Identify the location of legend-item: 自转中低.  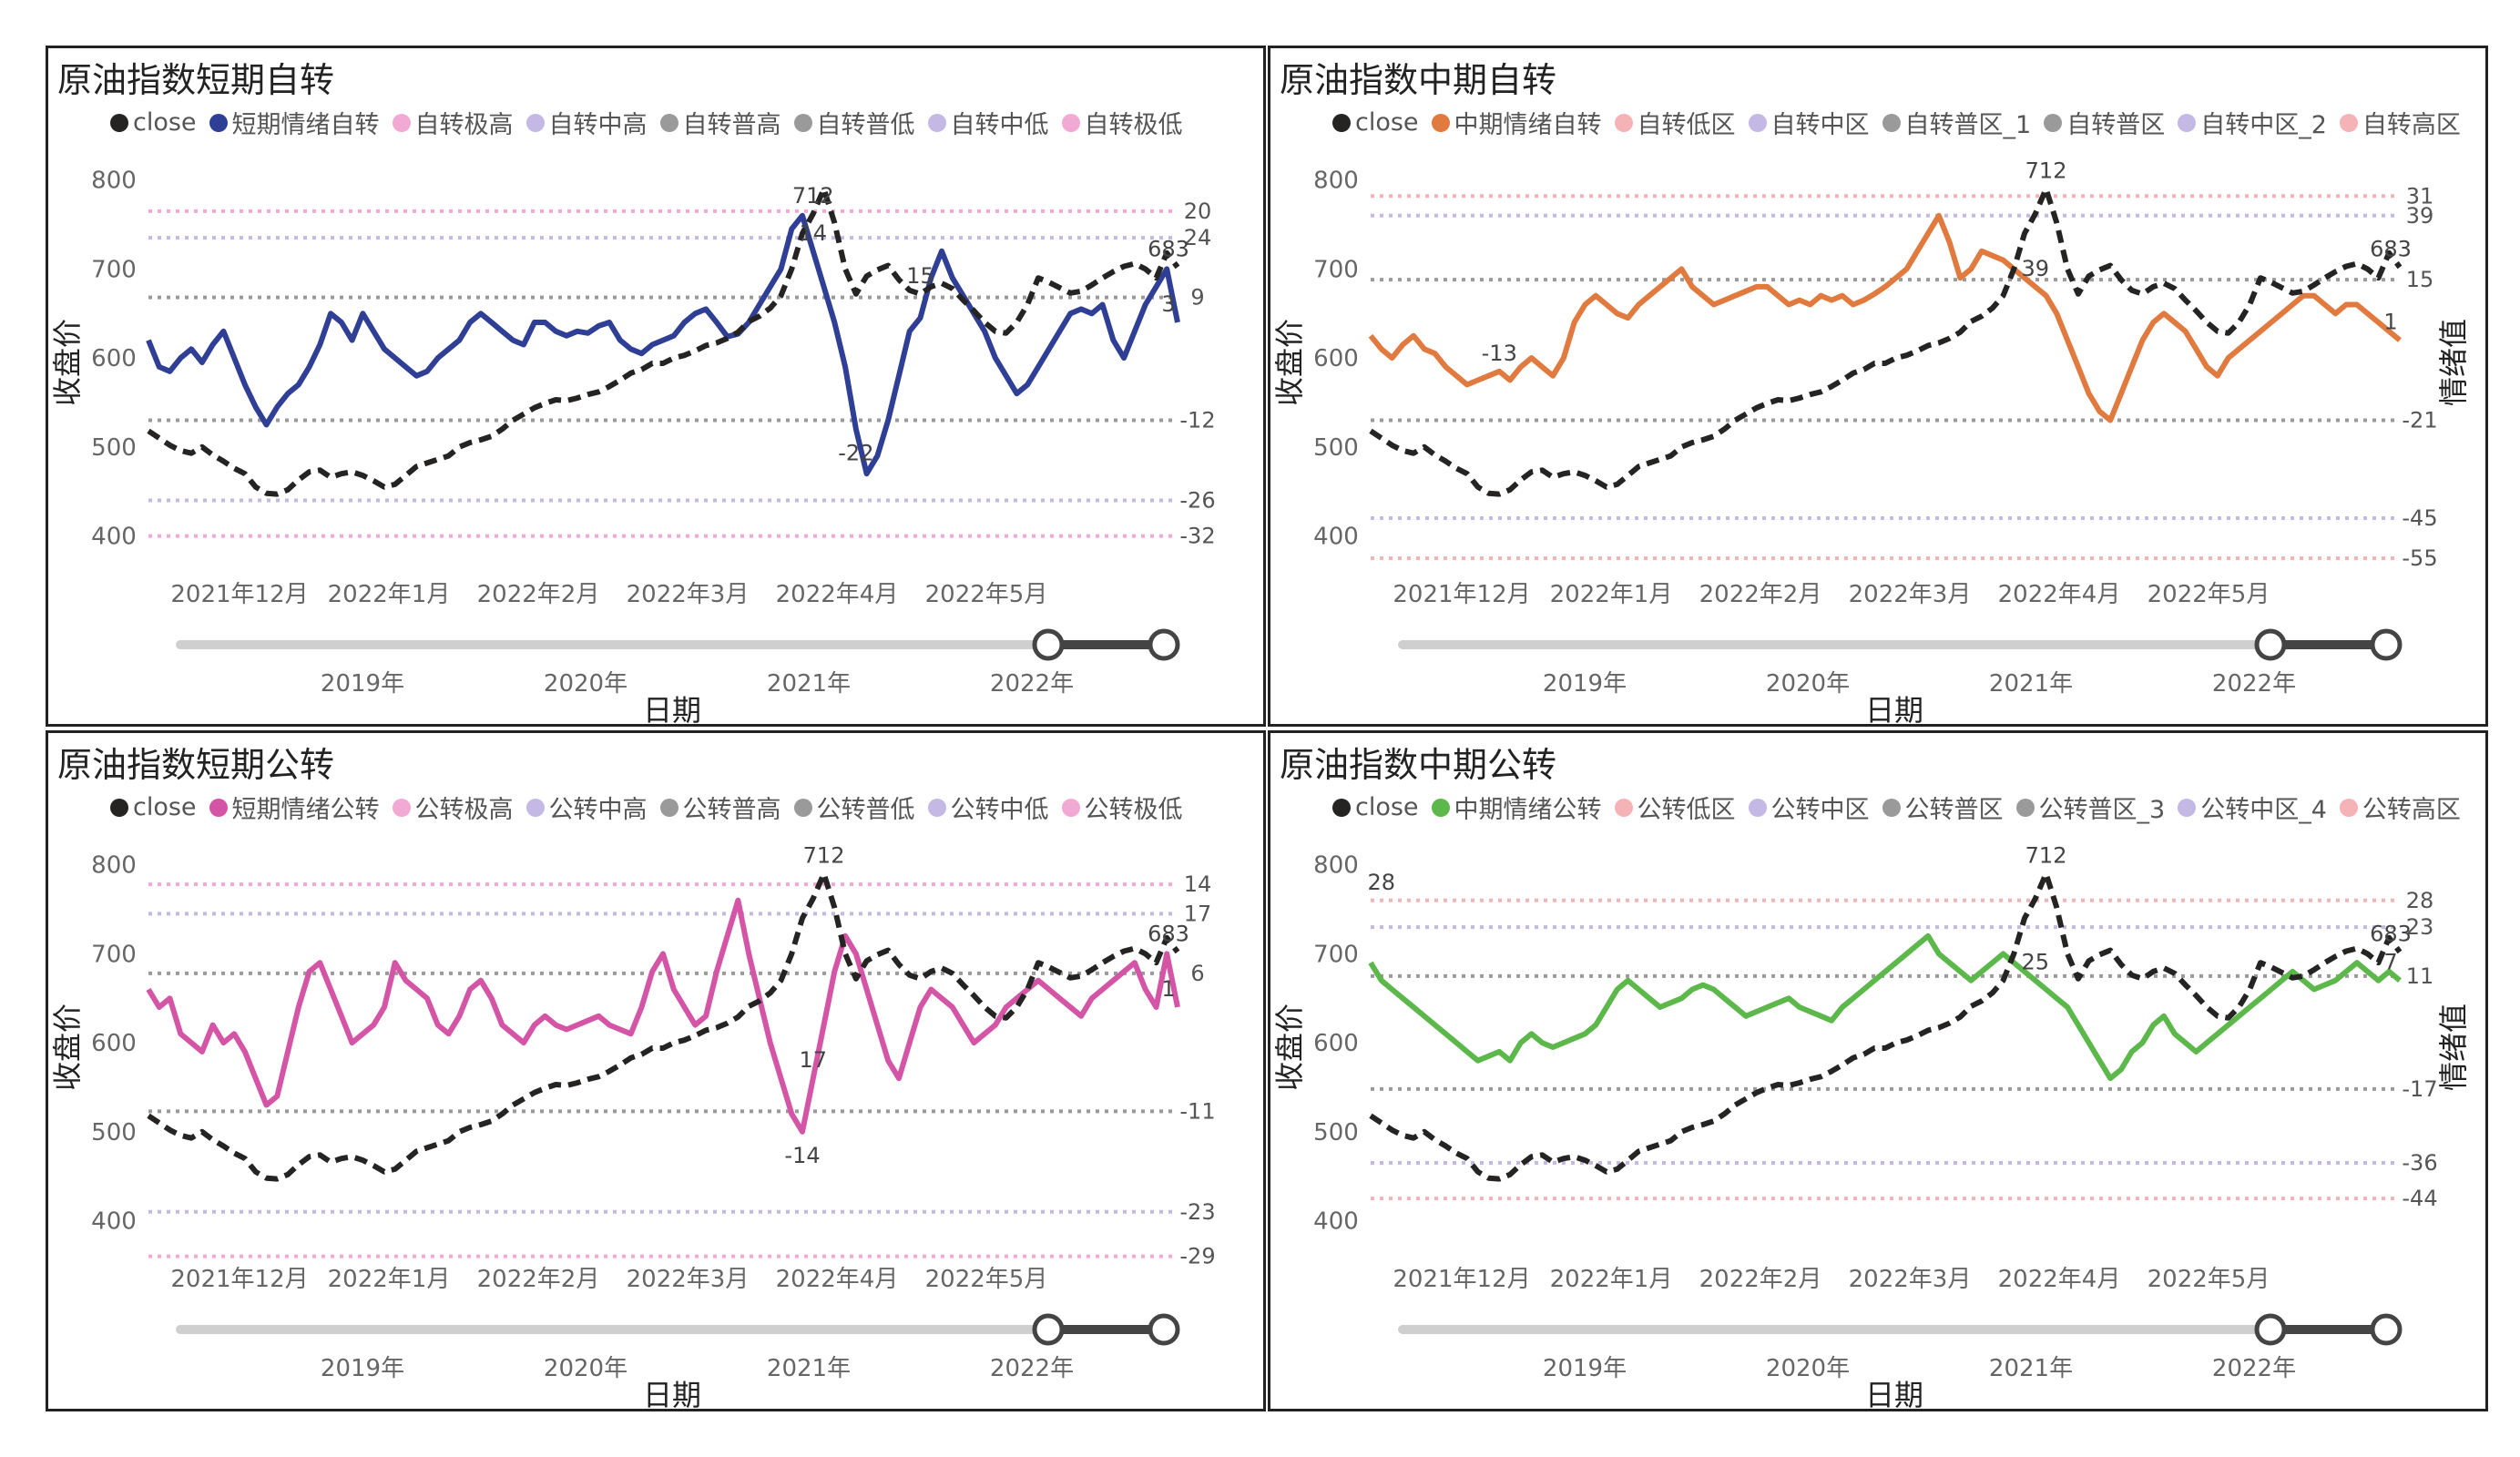
(988, 122).